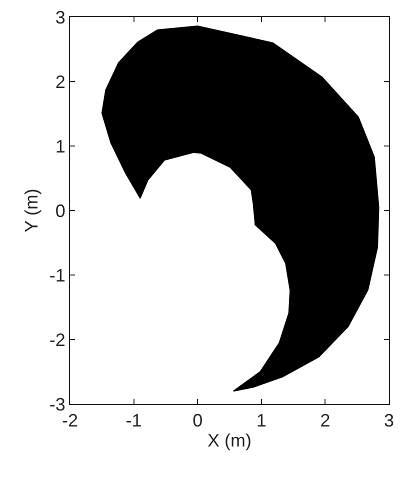 This screenshot has width=403, height=479. What do you see at coordinates (389, 420) in the screenshot?
I see `x-tick-label: 3` at bounding box center [389, 420].